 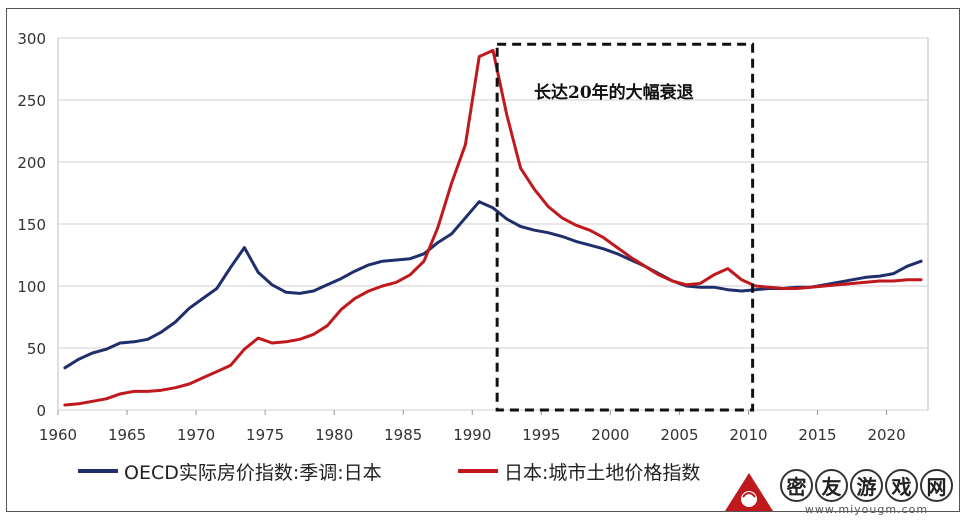 What do you see at coordinates (41, 411) in the screenshot?
I see `y-tick-label: 0` at bounding box center [41, 411].